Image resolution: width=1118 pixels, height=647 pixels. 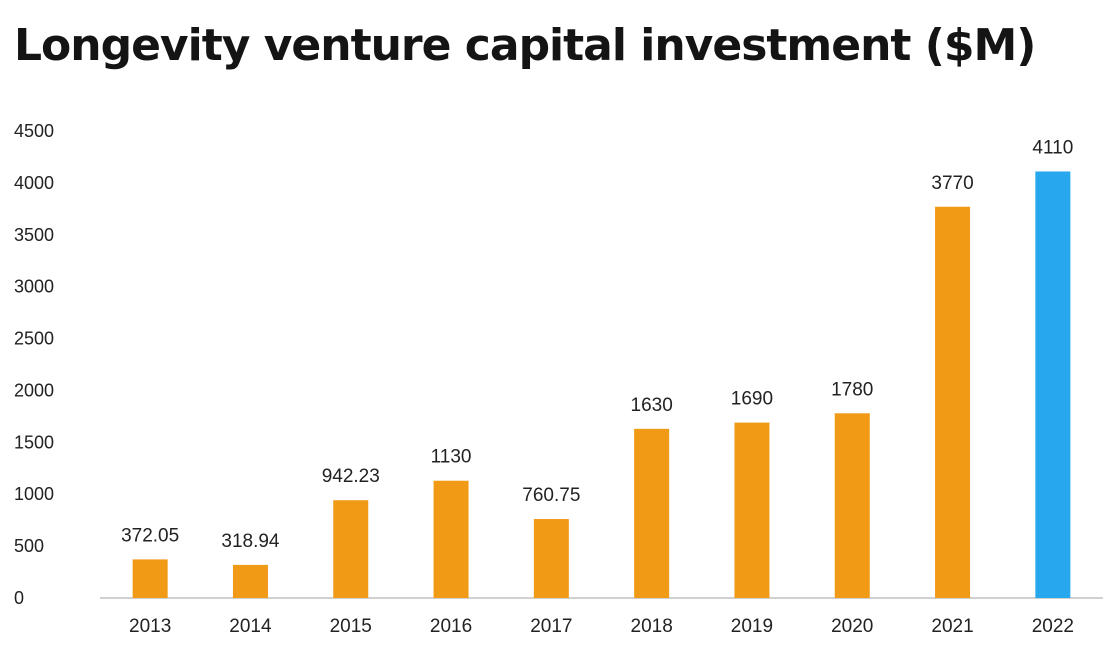 What do you see at coordinates (250, 626) in the screenshot?
I see `x-tick-label-2014: 2014` at bounding box center [250, 626].